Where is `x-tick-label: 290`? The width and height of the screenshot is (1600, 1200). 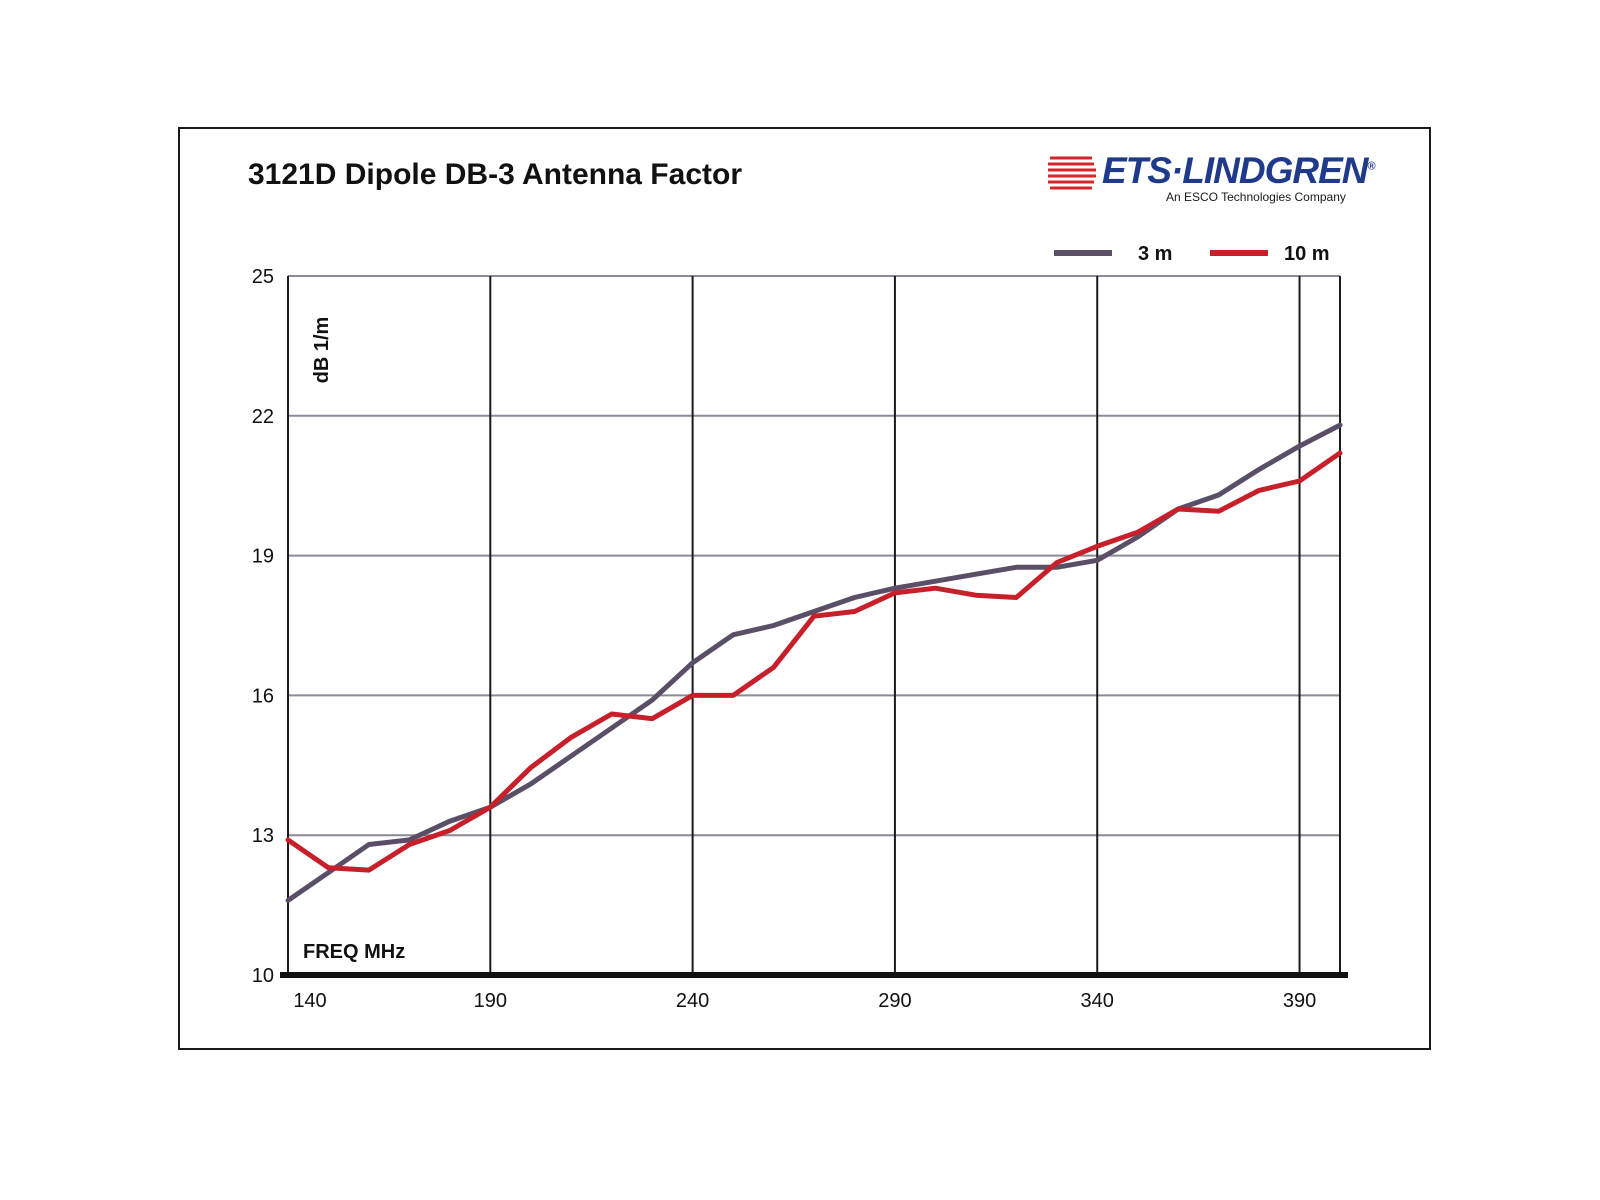 x-tick-label: 290 is located at coordinates (894, 1001).